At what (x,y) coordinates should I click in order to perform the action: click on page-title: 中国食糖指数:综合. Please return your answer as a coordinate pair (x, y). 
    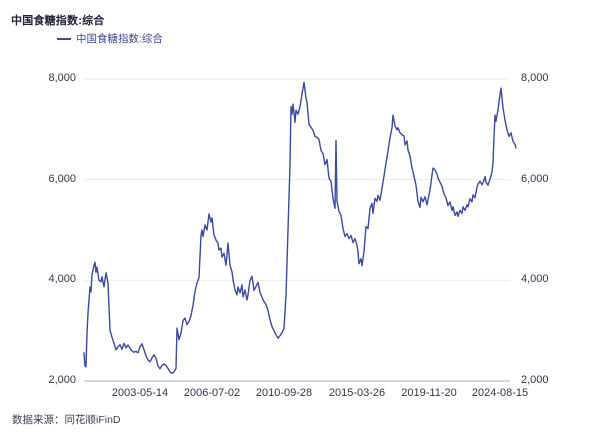
    Looking at the image, I should click on (58, 21).